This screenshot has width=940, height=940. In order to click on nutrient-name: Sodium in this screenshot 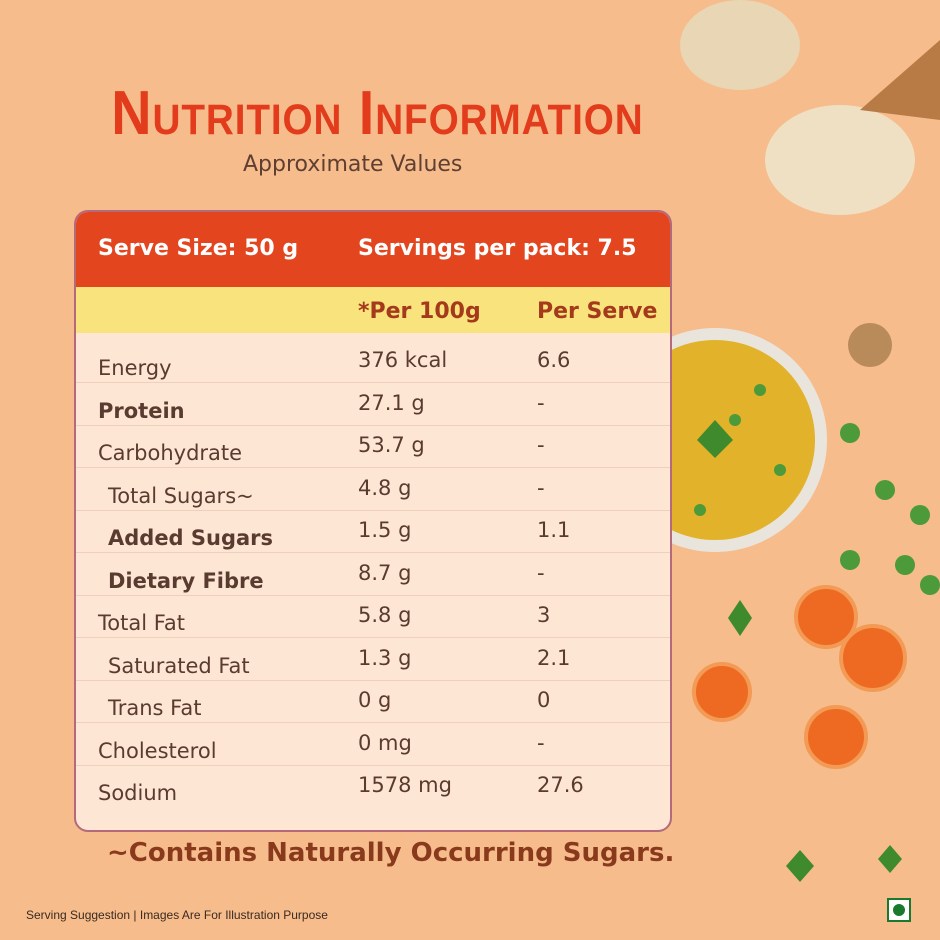, I will do `click(138, 793)`.